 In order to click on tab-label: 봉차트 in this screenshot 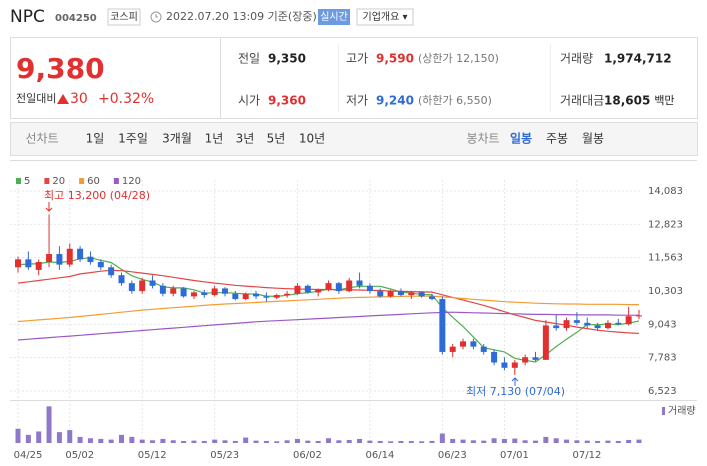, I will do `click(482, 139)`.